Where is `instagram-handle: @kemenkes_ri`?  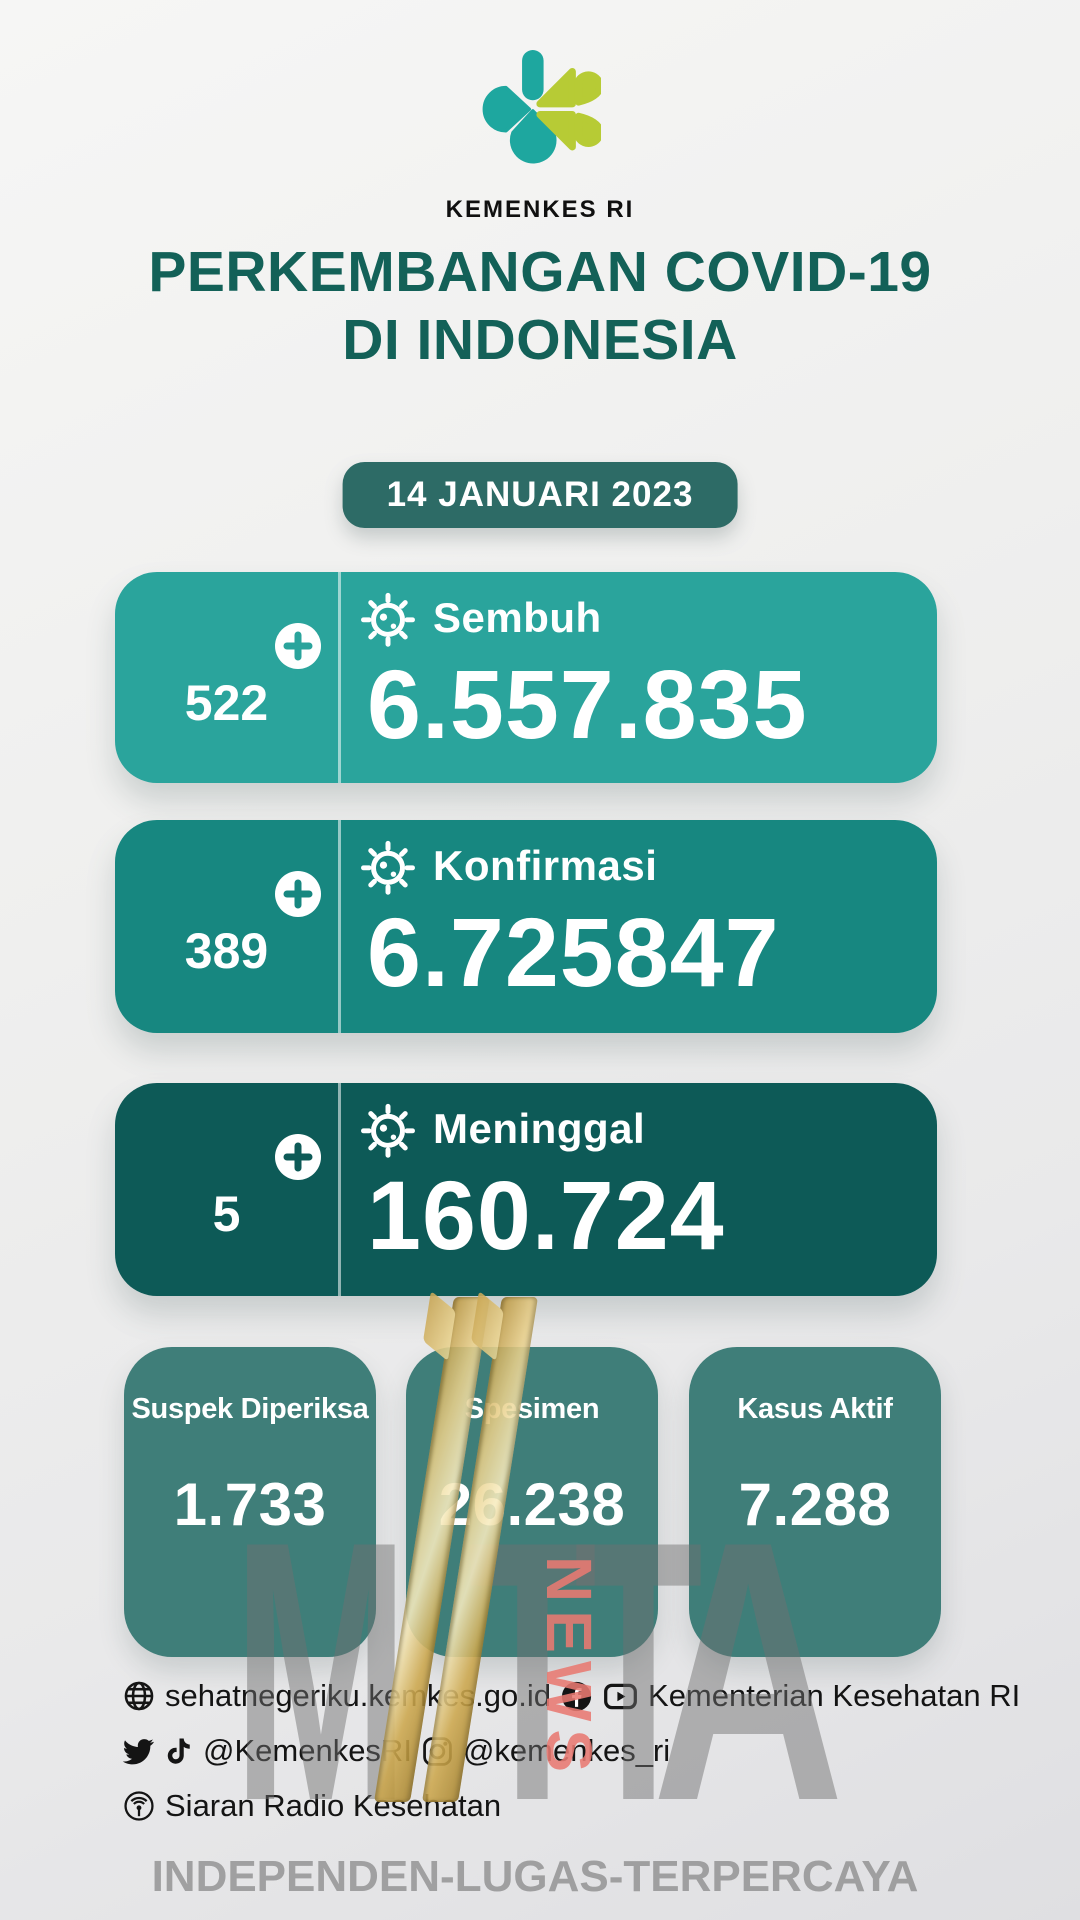
instagram-handle: @kemenkes_ri is located at coordinates (566, 1750).